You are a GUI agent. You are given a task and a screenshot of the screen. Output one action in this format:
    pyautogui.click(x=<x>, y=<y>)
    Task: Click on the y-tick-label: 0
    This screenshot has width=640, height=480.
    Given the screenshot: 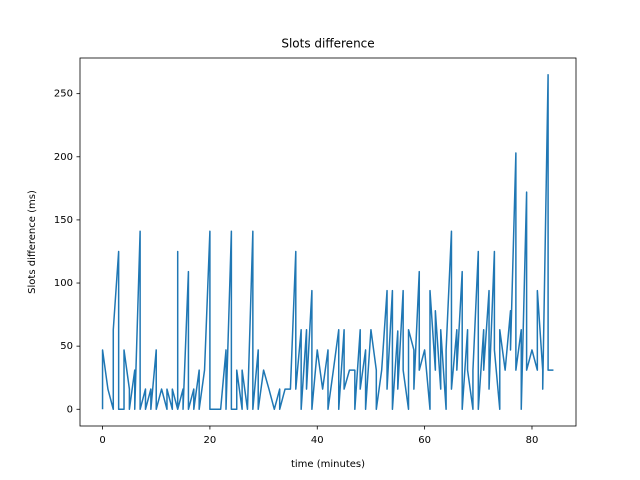 What is the action you would take?
    pyautogui.click(x=70, y=409)
    